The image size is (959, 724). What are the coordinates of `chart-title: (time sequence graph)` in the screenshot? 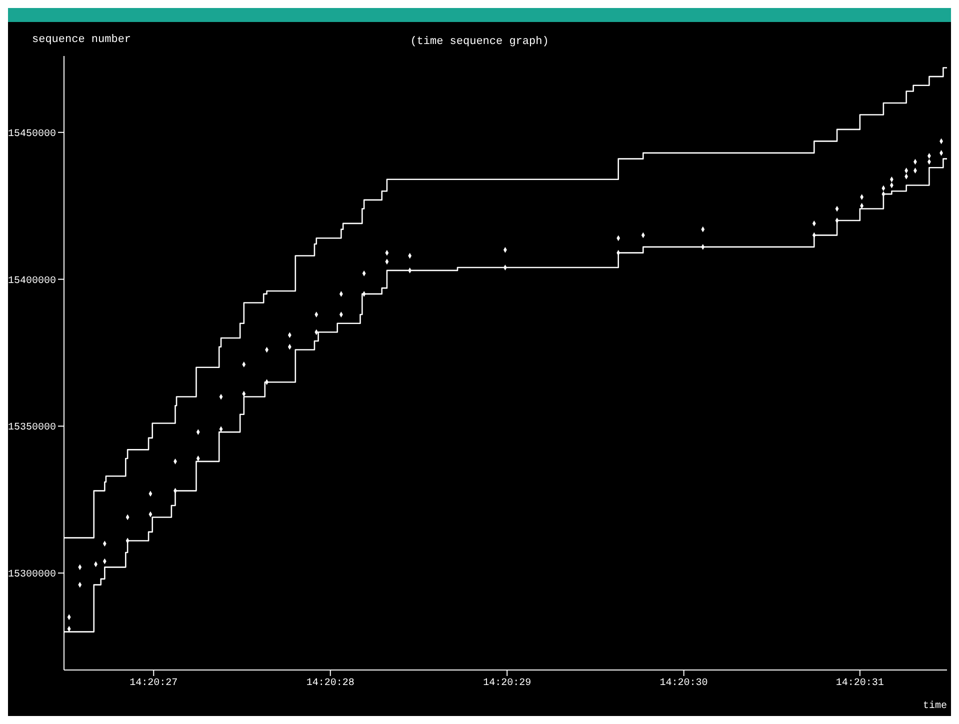 It's located at (479, 42).